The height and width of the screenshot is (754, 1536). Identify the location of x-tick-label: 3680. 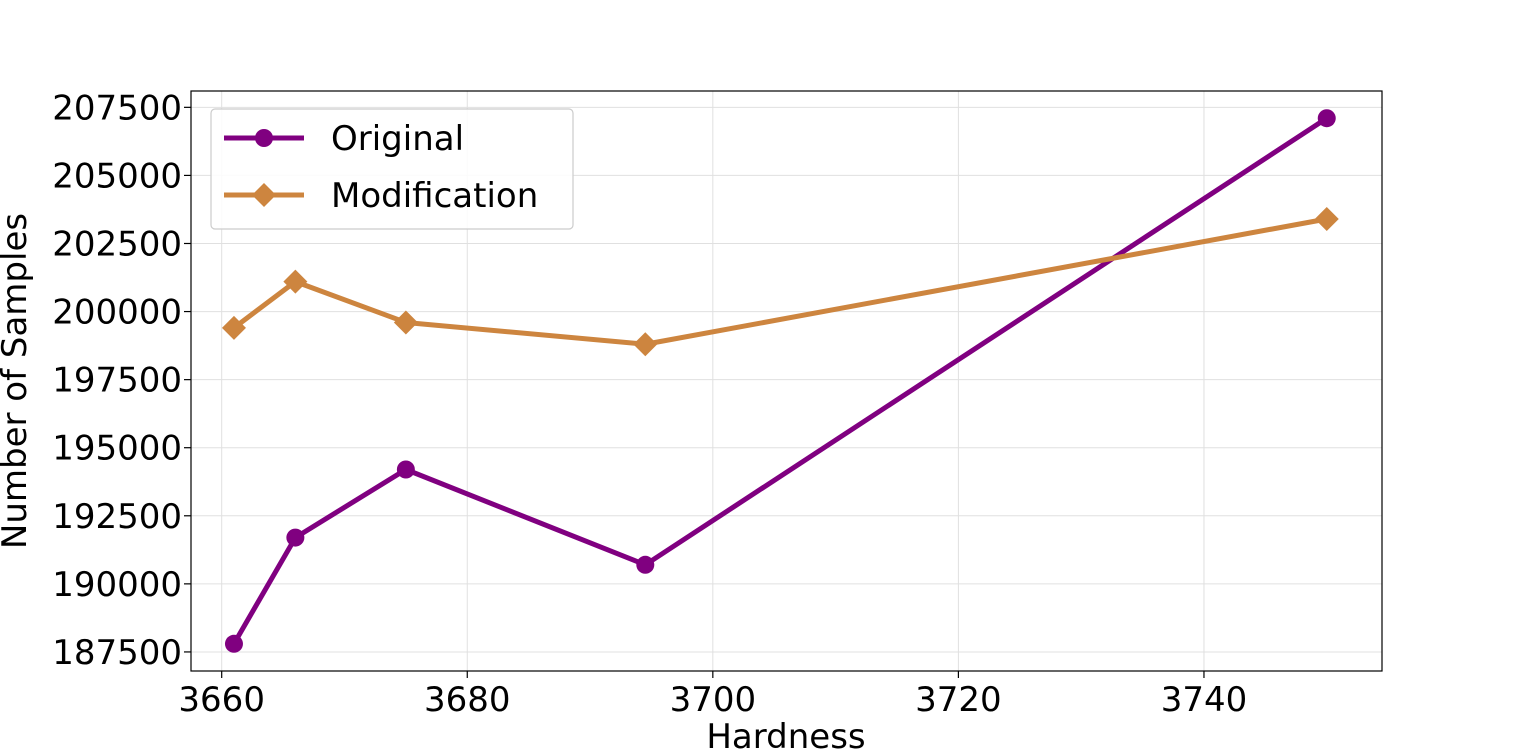
(467, 700).